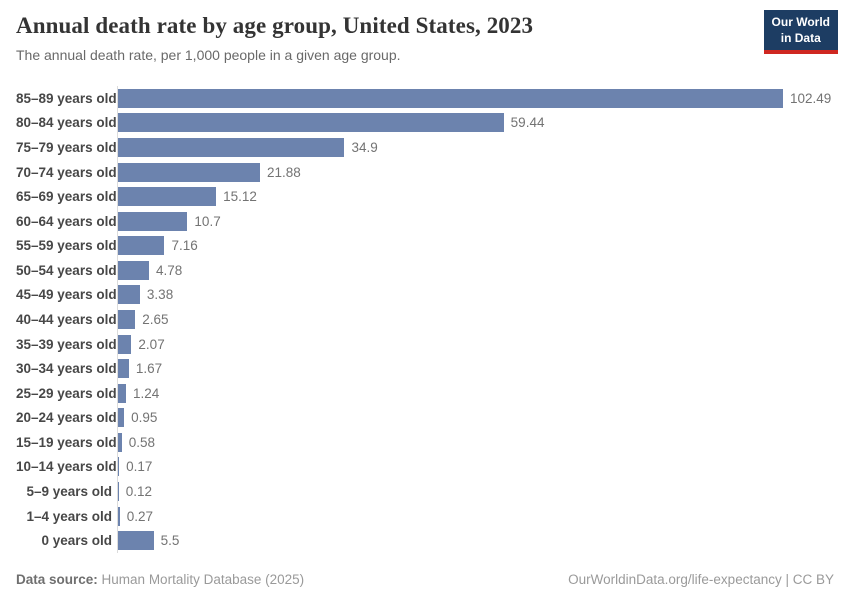 The width and height of the screenshot is (850, 600). Describe the element at coordinates (66, 295) in the screenshot. I see `bar-row-label: 45–49 years old` at that location.